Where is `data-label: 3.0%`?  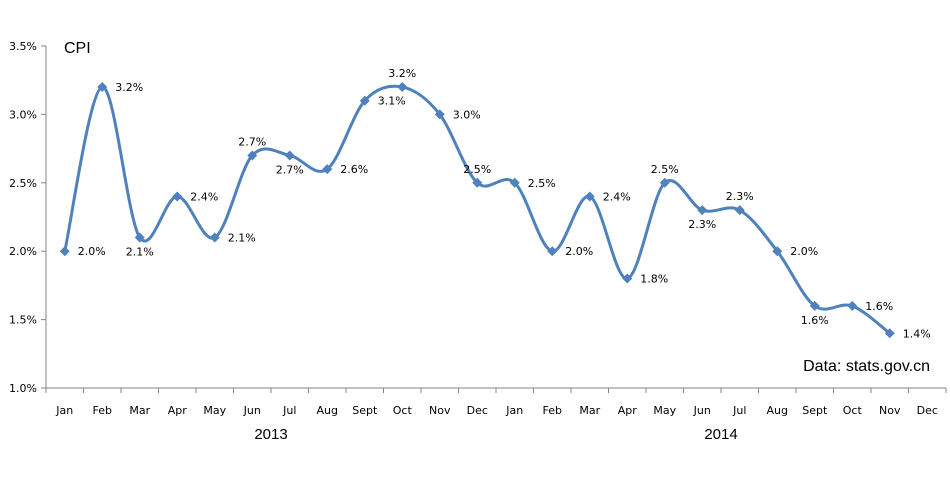
data-label: 3.0% is located at coordinates (467, 114).